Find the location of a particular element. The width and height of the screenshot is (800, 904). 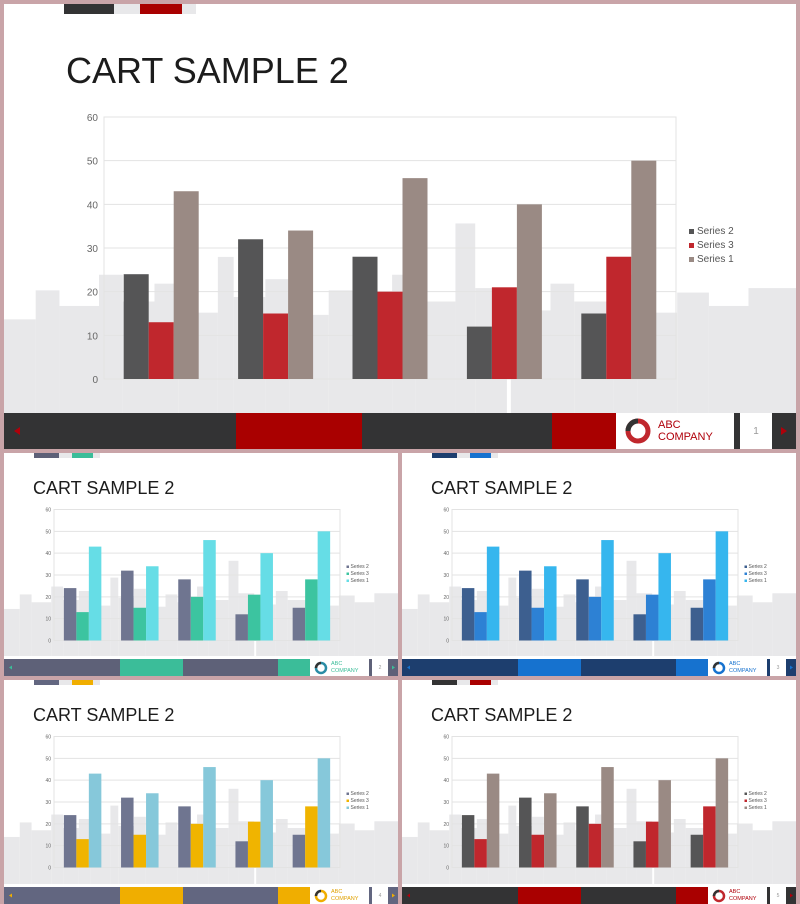

legend-label: Series 2 is located at coordinates (758, 794).